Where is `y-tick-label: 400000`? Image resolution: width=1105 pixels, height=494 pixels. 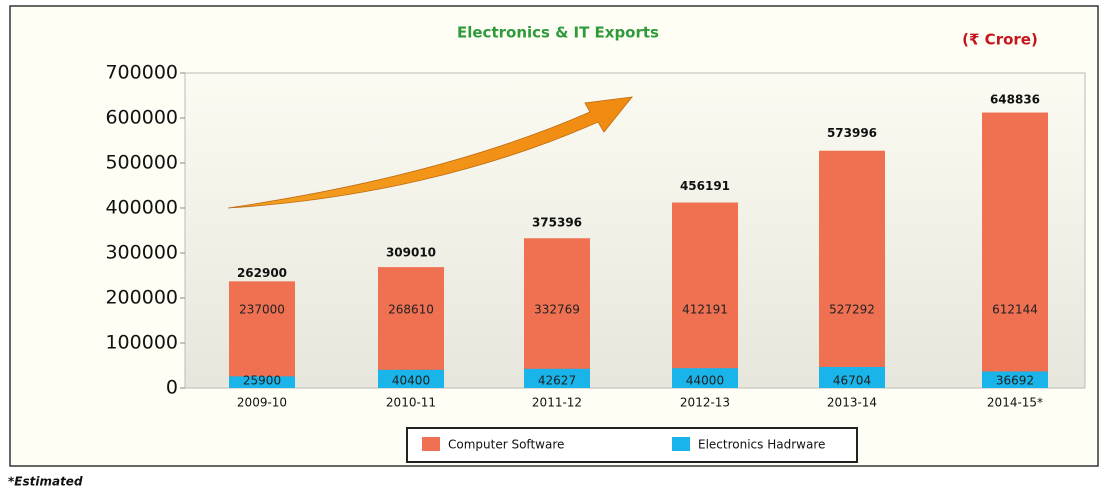 y-tick-label: 400000 is located at coordinates (141, 208).